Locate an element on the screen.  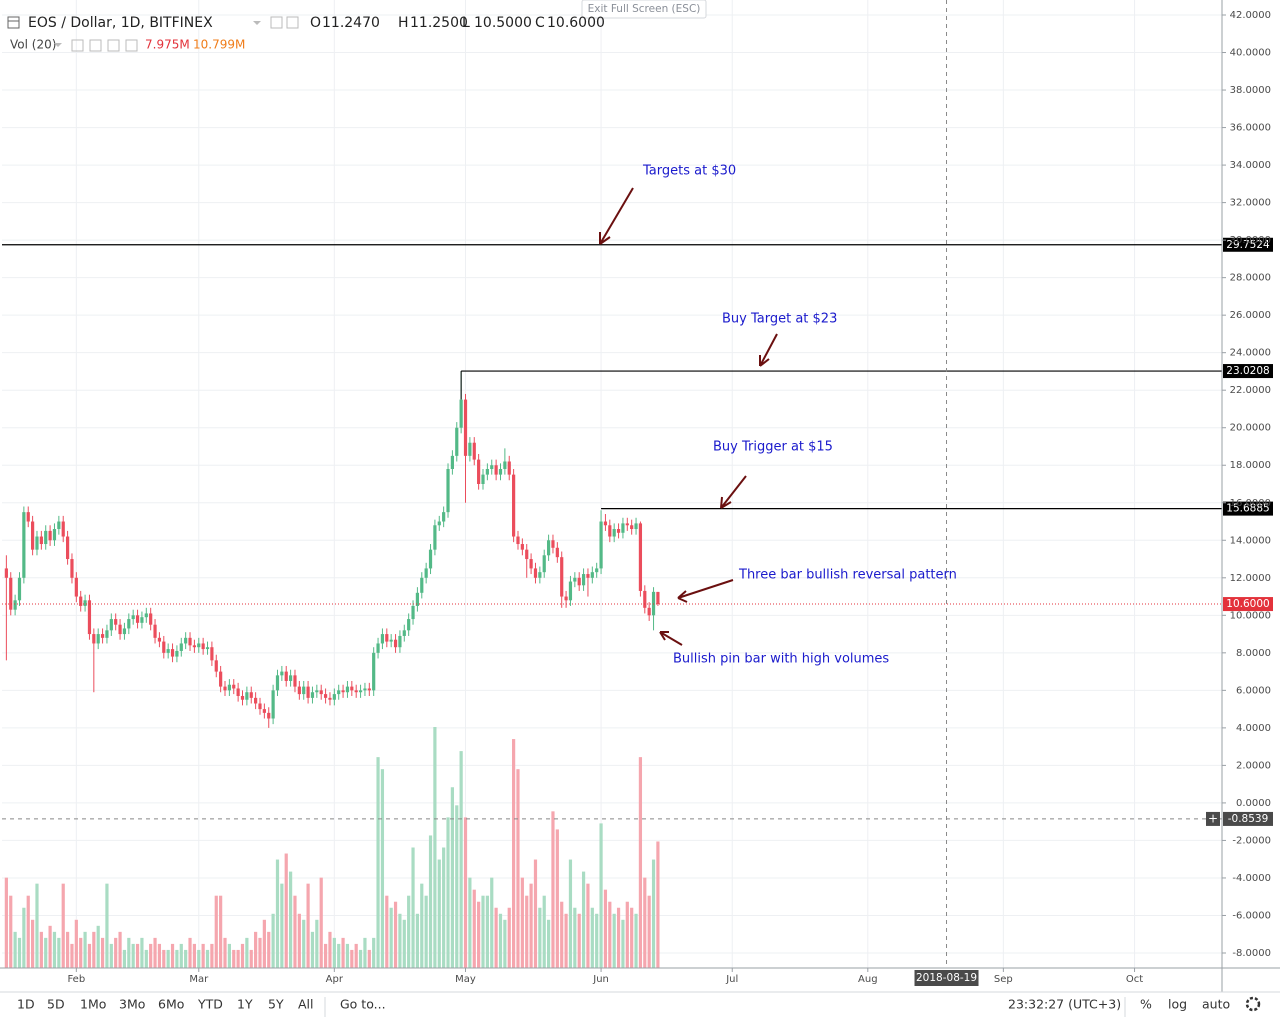
volume-pane is located at coordinates (332, 847).